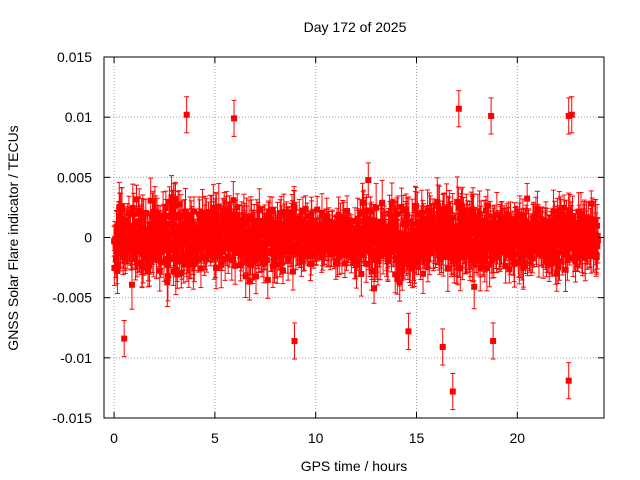  Describe the element at coordinates (354, 466) in the screenshot. I see `x-axis-label: GPS time / hours` at that location.